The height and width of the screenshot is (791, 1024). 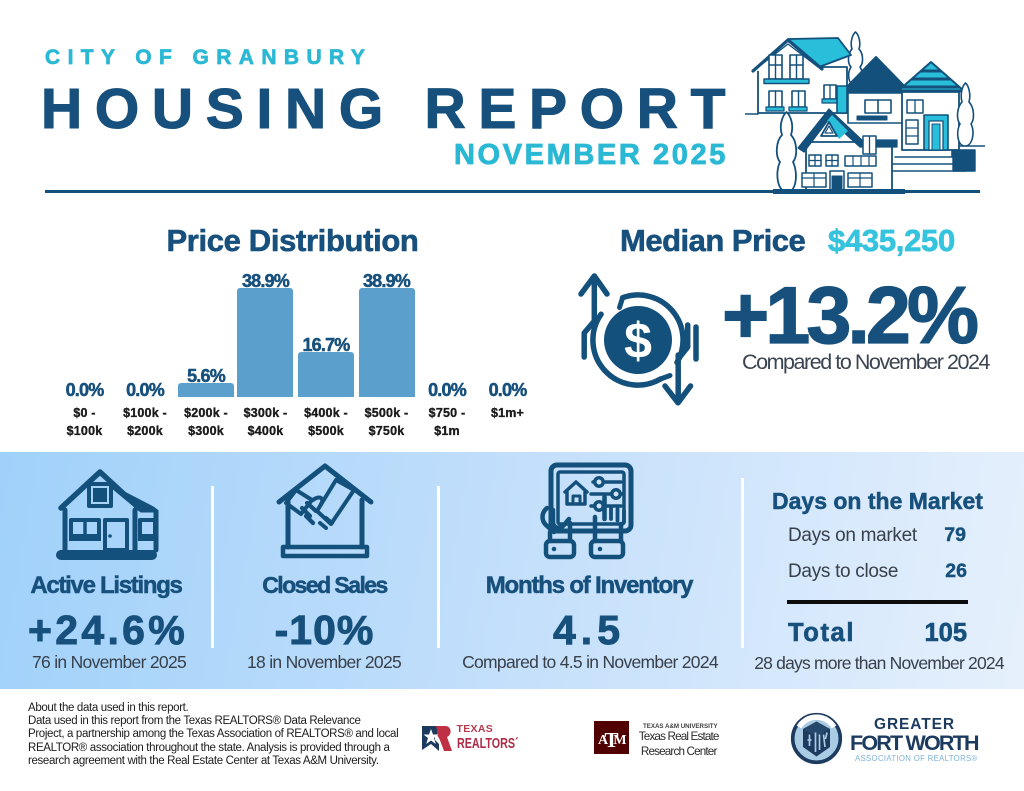 I want to click on svg-text: M, so click(x=619, y=740).